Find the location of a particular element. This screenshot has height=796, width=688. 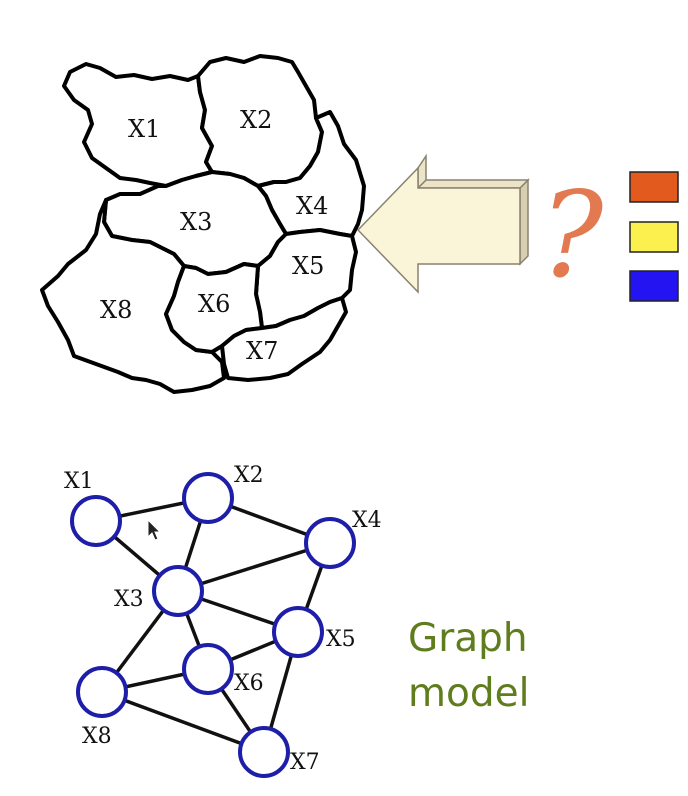

edge-x3-x4 is located at coordinates (254, 567).